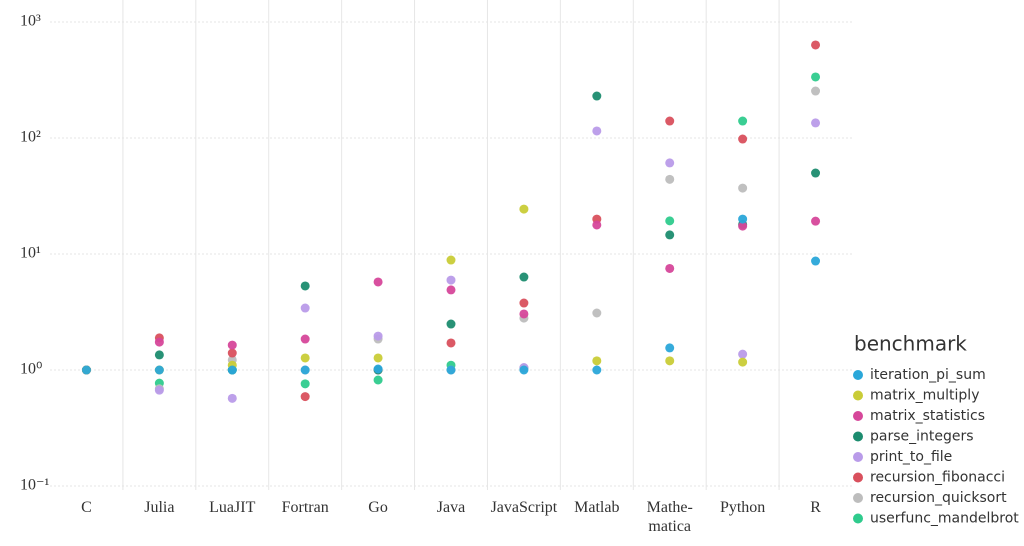 Image resolution: width=1024 pixels, height=546 pixels. What do you see at coordinates (30, 21) in the screenshot?
I see `y-tick-label: 10³` at bounding box center [30, 21].